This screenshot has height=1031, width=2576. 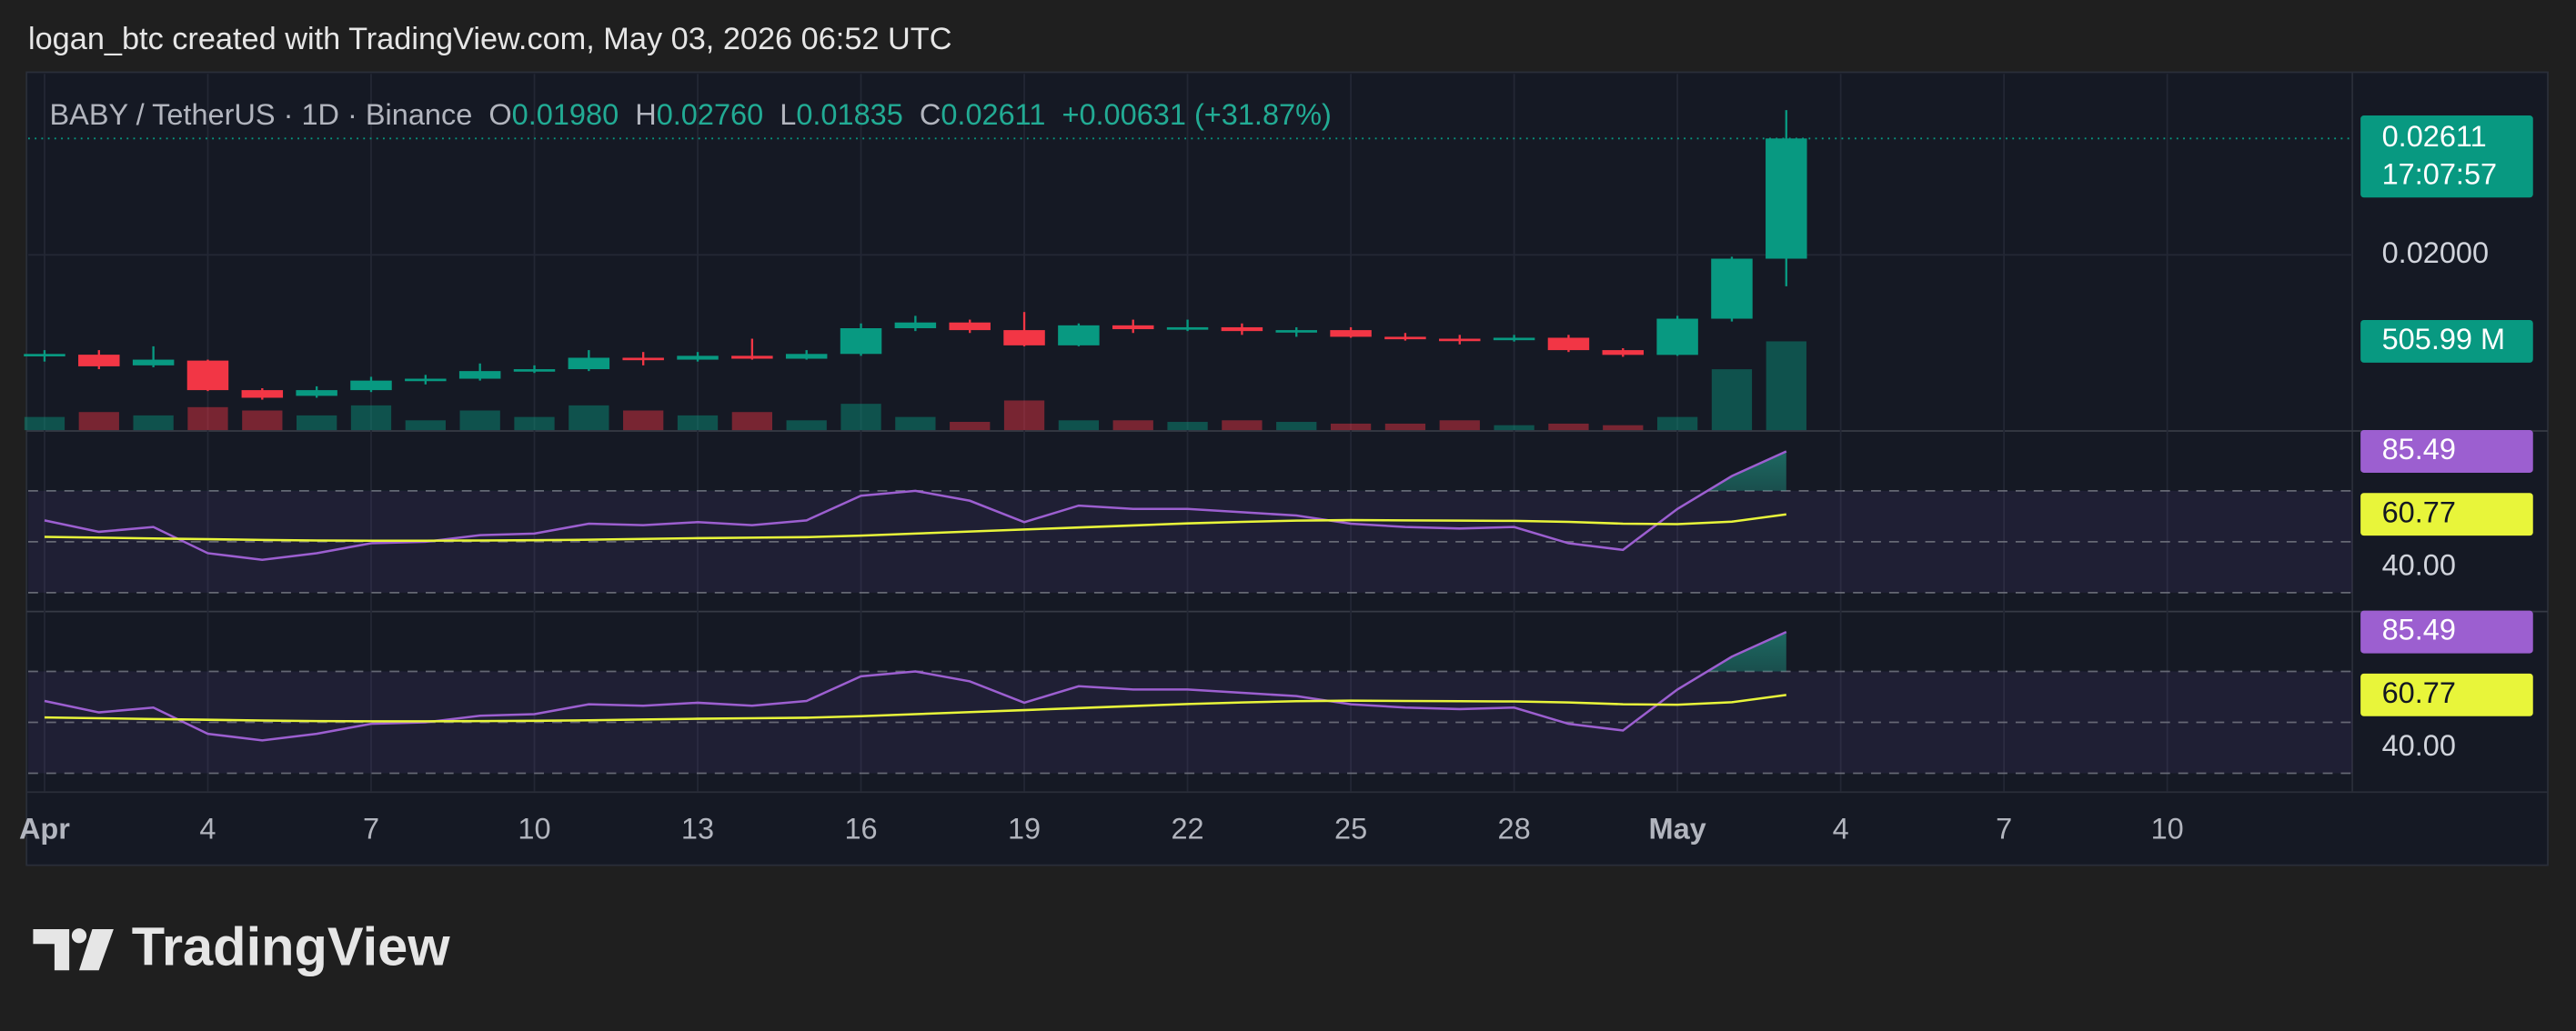 I want to click on x-tick-label: Apr, so click(x=44, y=828).